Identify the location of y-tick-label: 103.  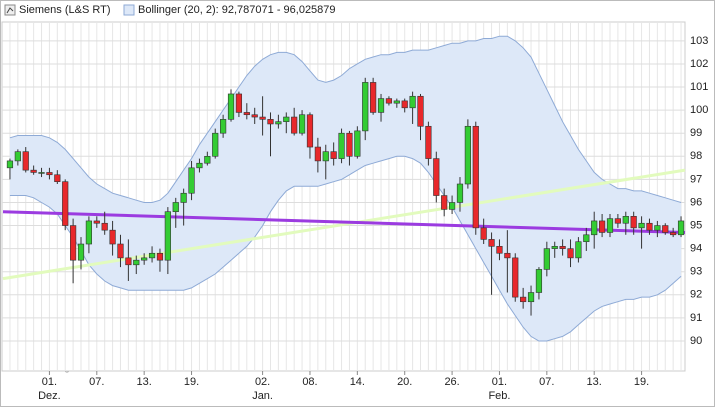
(699, 41).